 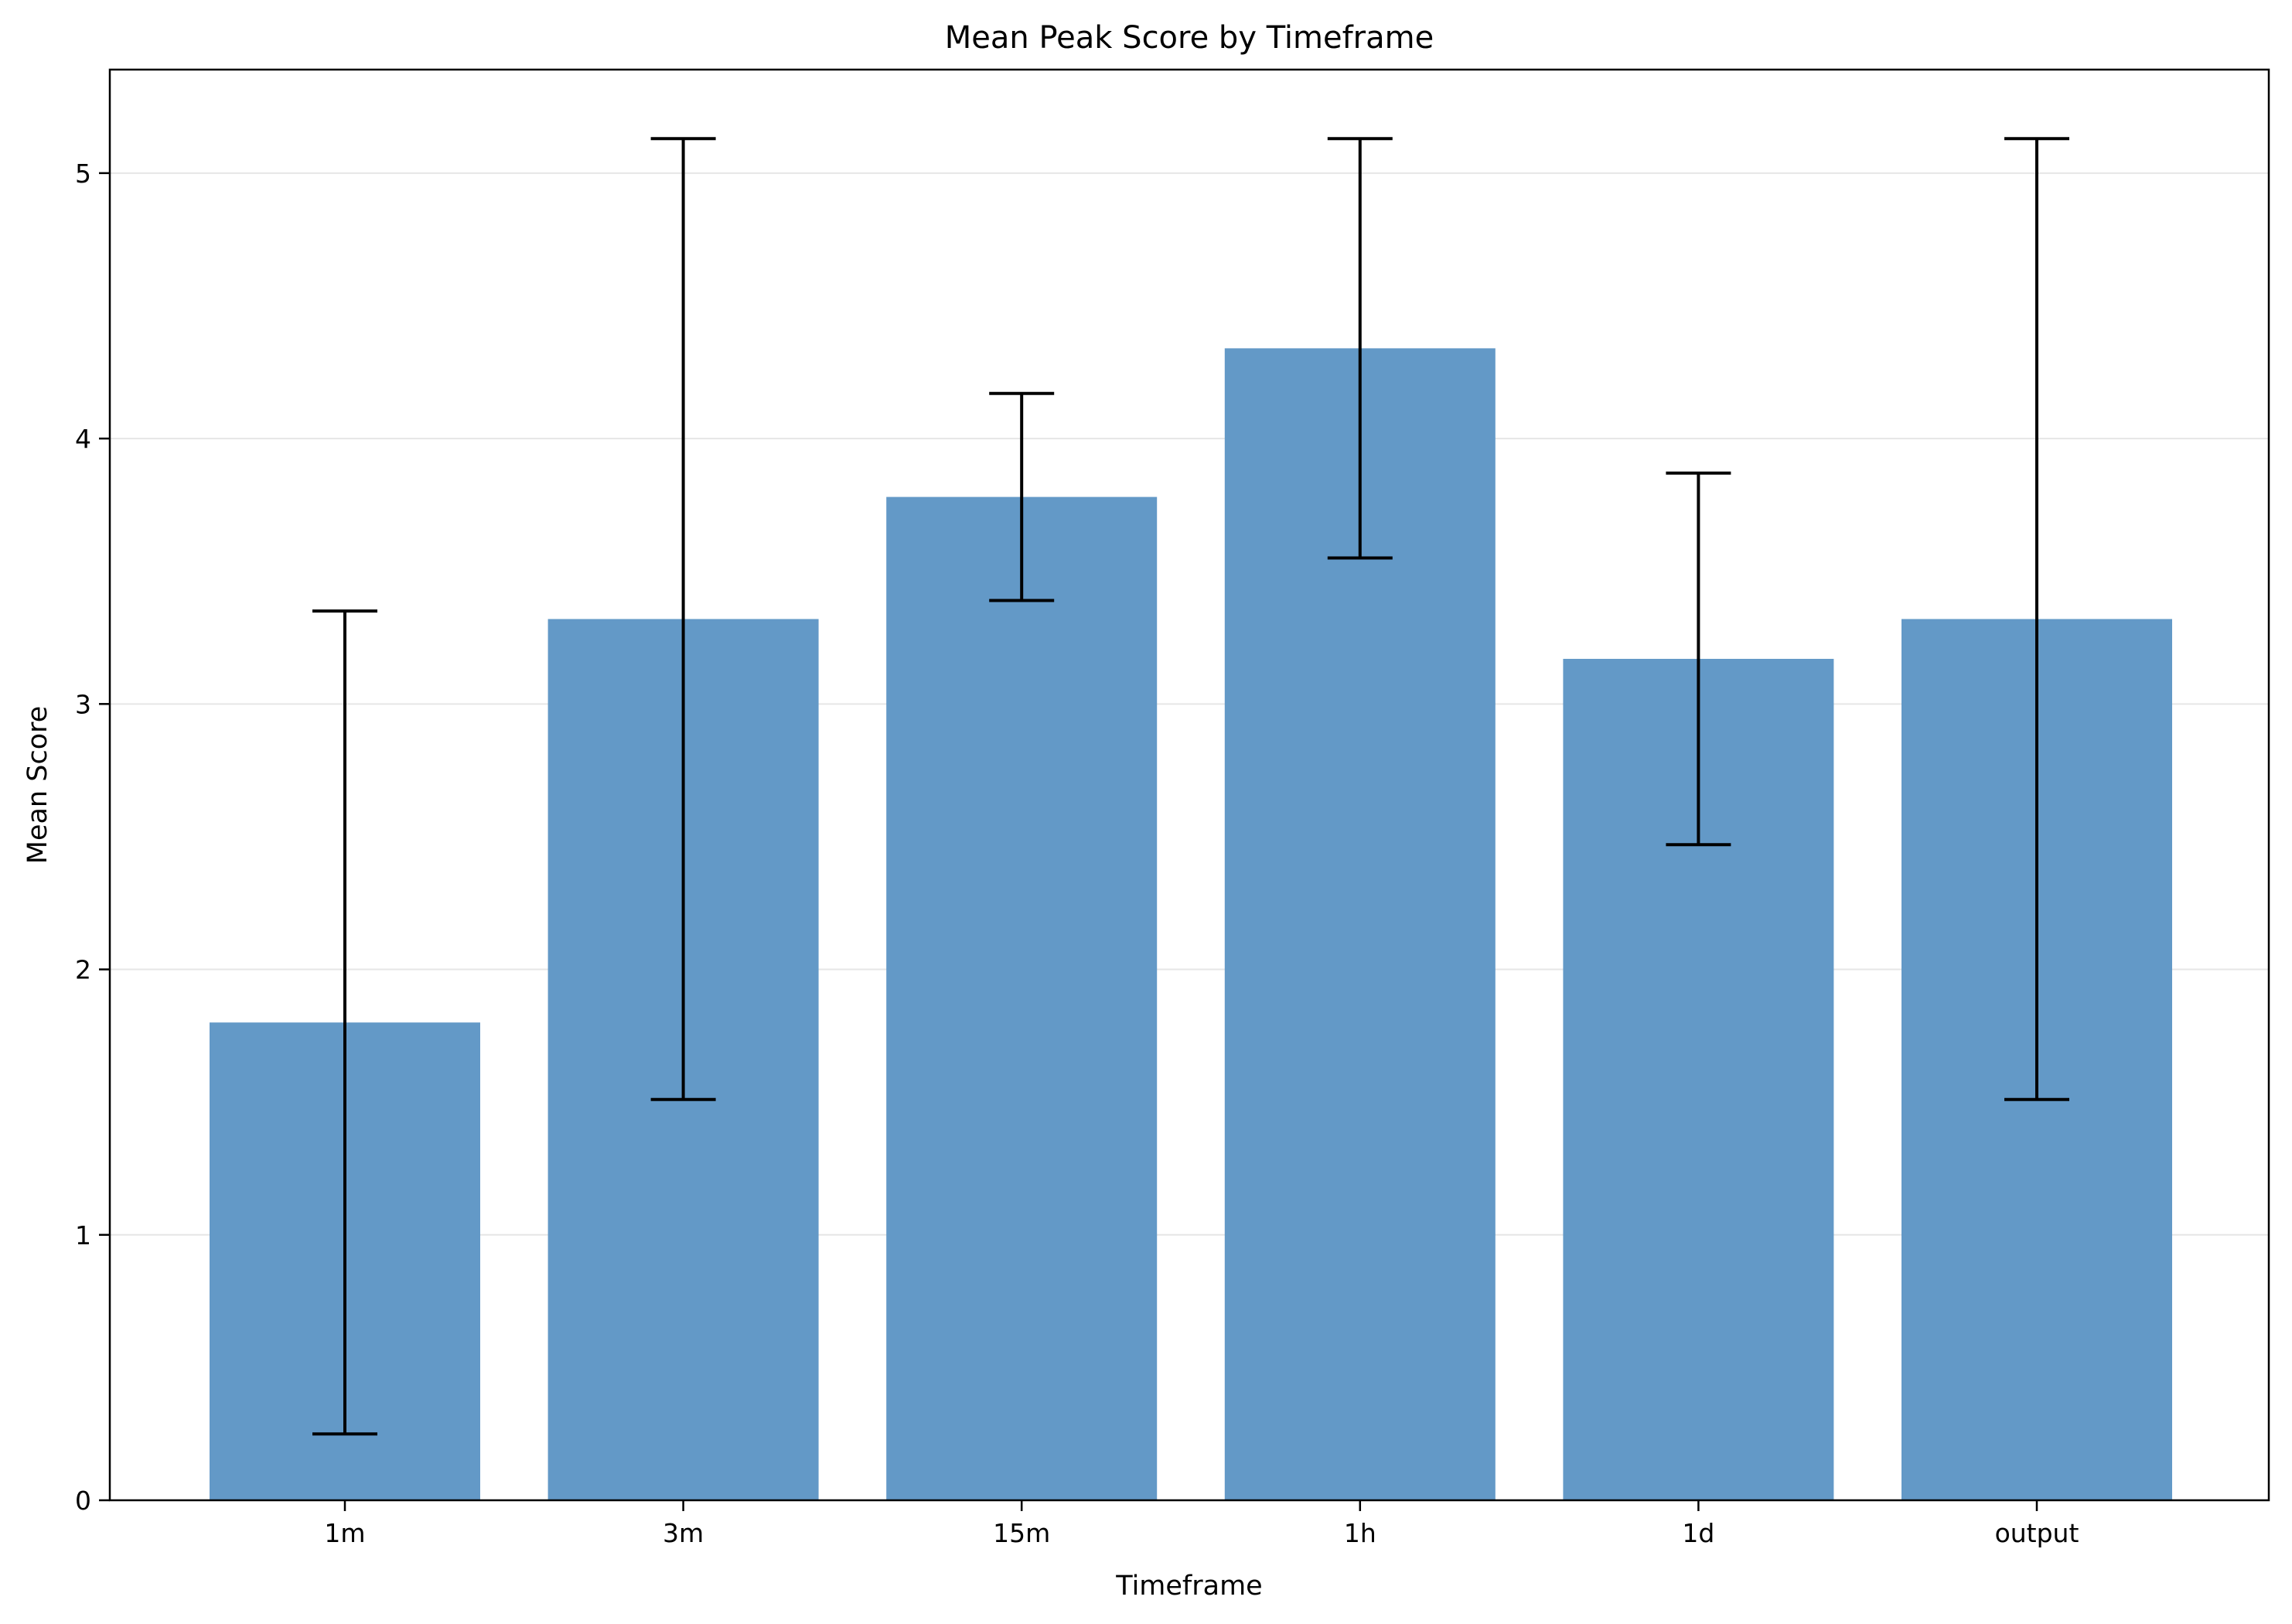 I want to click on y-tick-label: 2, so click(x=83, y=970).